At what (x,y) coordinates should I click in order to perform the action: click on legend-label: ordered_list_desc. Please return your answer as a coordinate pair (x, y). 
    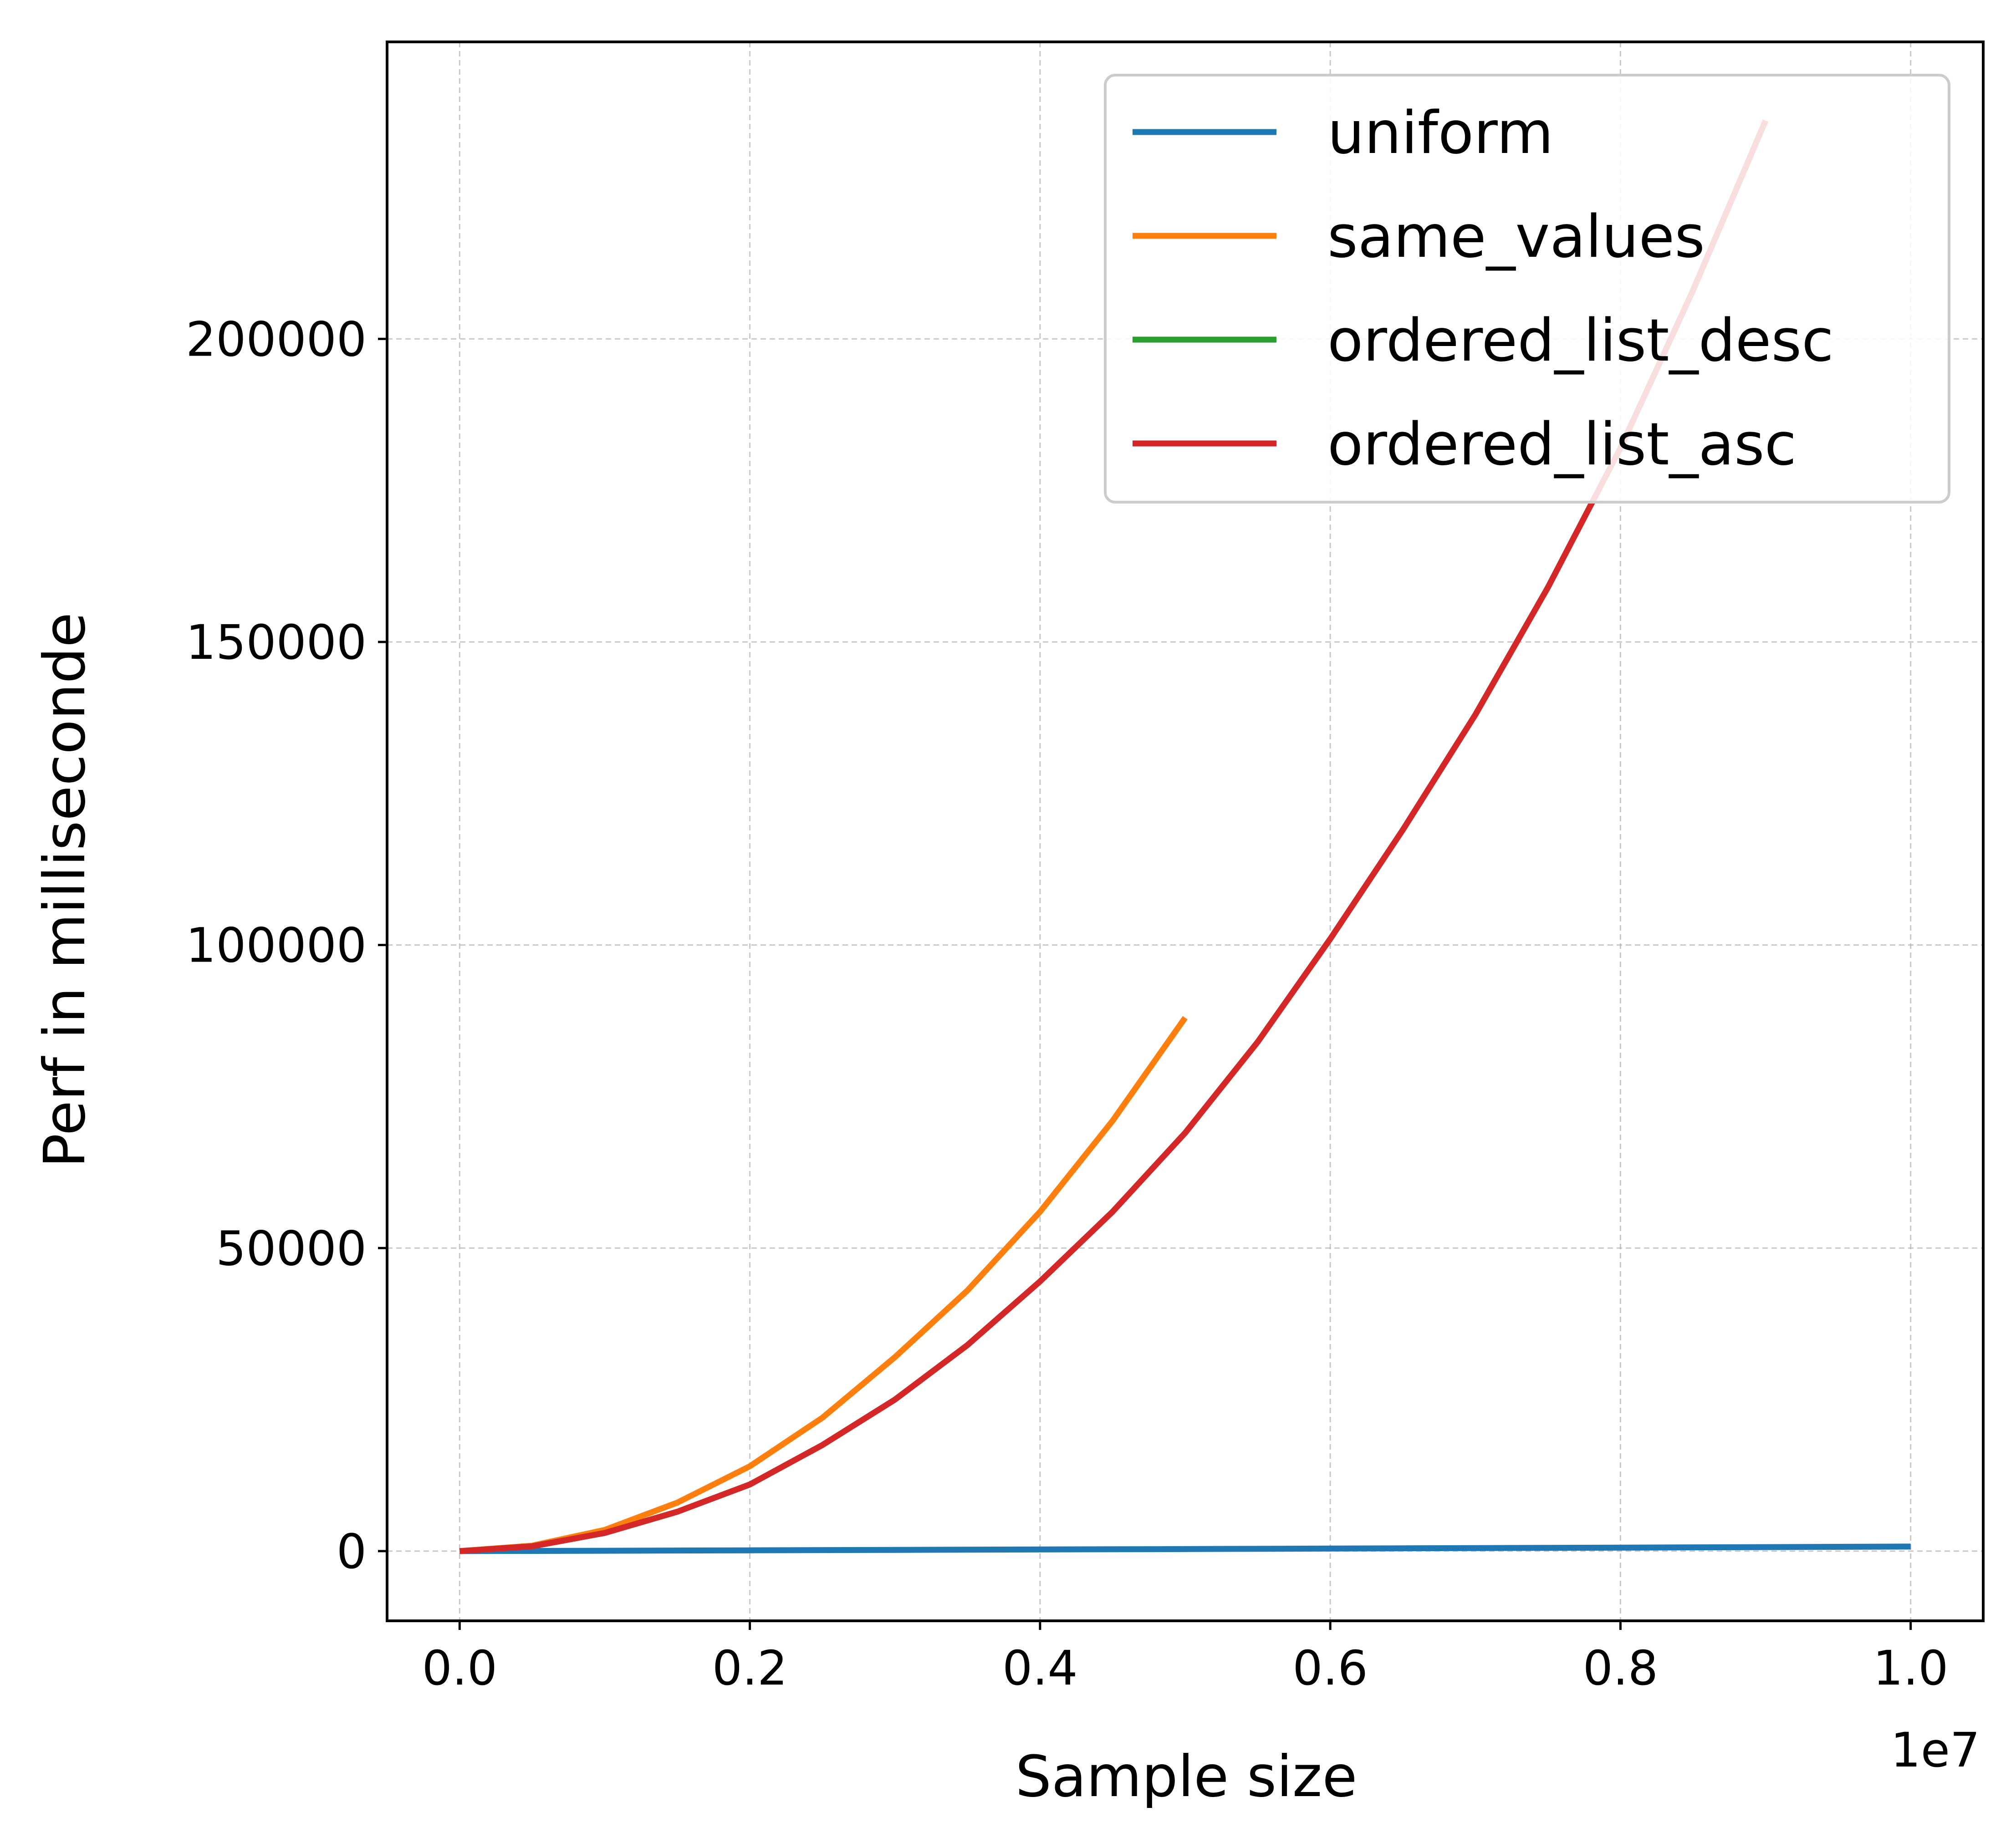
    Looking at the image, I should click on (1580, 341).